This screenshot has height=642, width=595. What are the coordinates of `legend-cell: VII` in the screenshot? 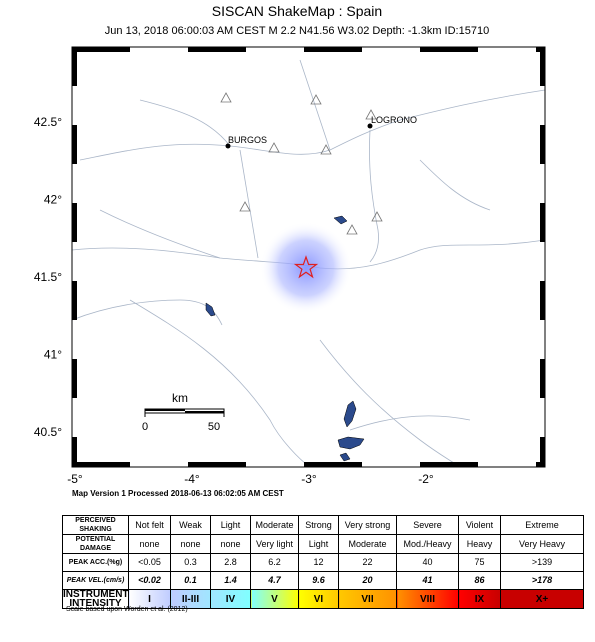 It's located at (367, 599).